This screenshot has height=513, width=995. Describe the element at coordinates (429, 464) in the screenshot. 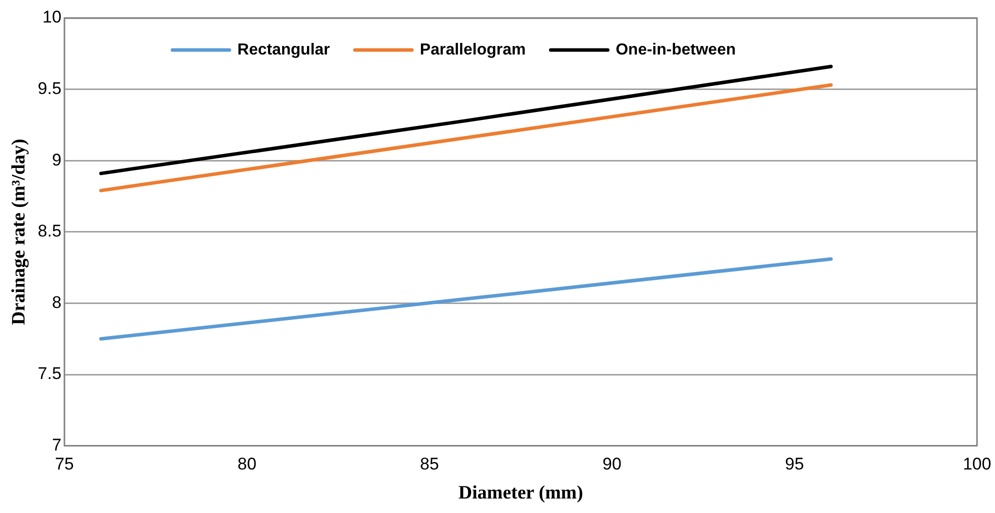

I see `x-tick-label: 85` at that location.